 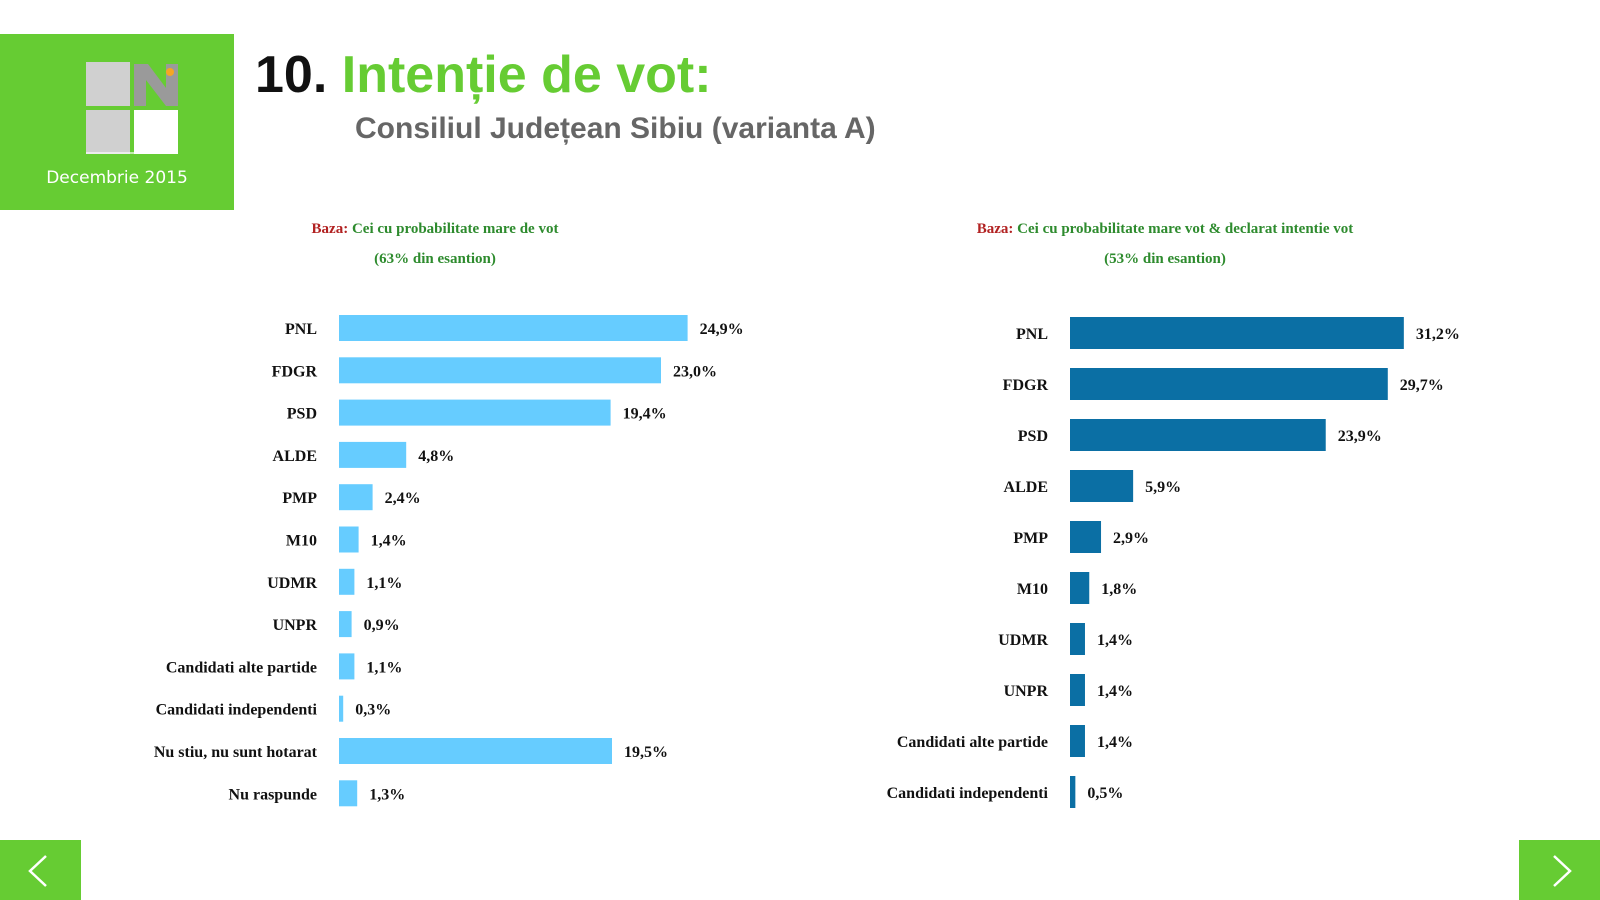 What do you see at coordinates (436, 456) in the screenshot?
I see `left-value-label: 4,8%` at bounding box center [436, 456].